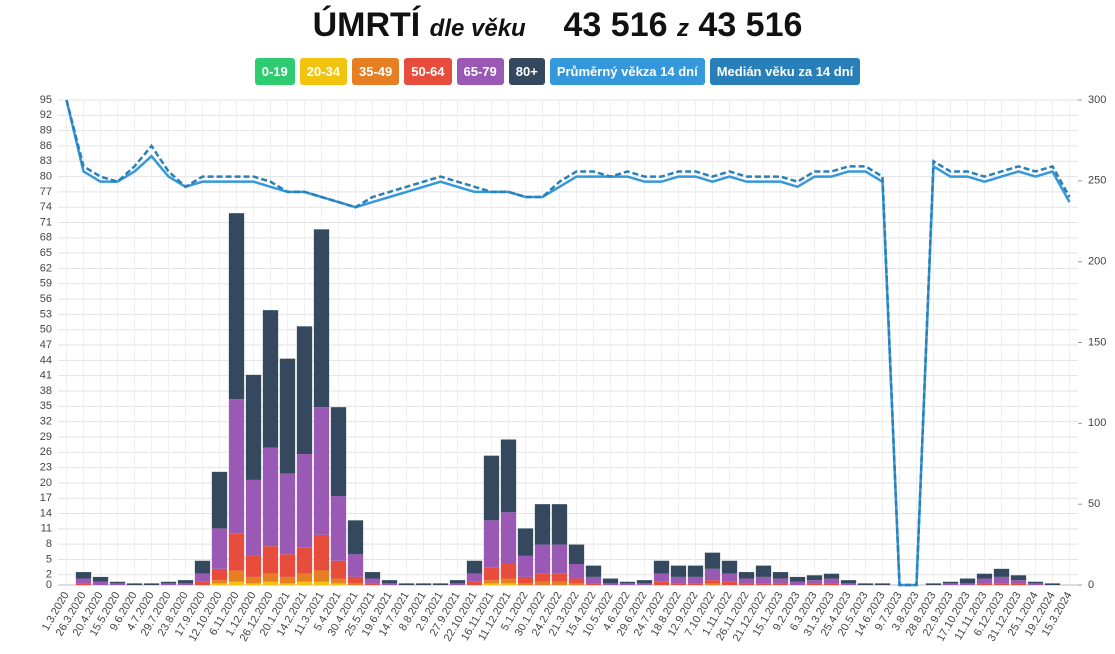 This screenshot has width=1115, height=654. What do you see at coordinates (480, 71) in the screenshot?
I see `legend-item: 65-79` at bounding box center [480, 71].